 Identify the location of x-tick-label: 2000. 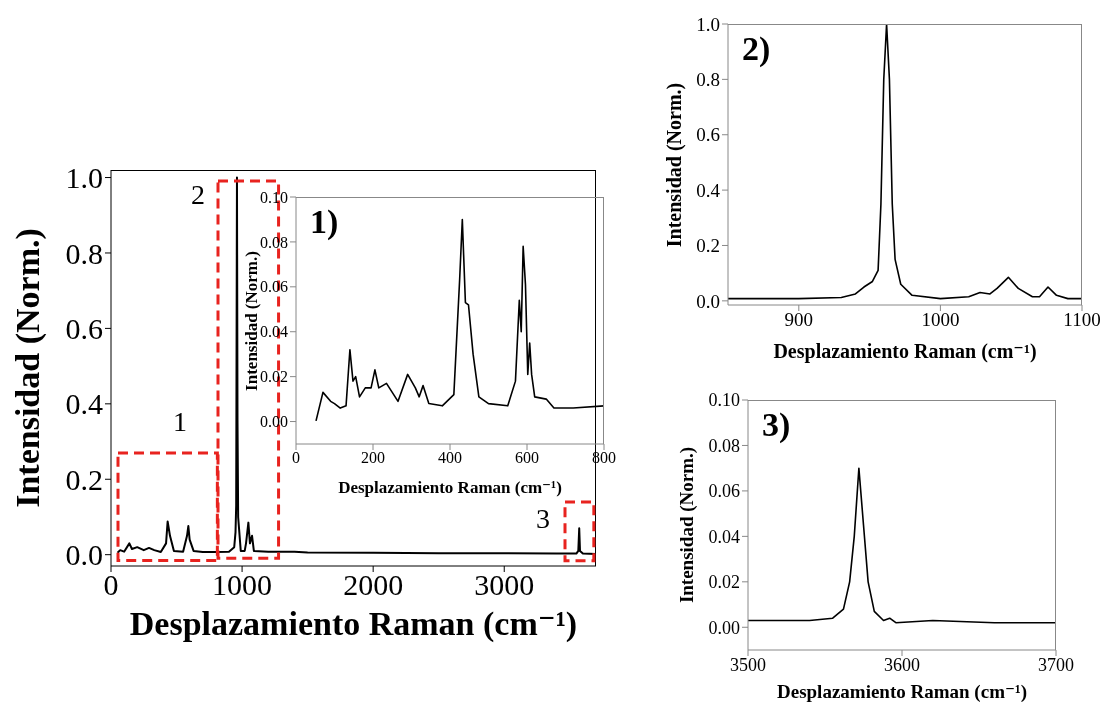
(373, 585).